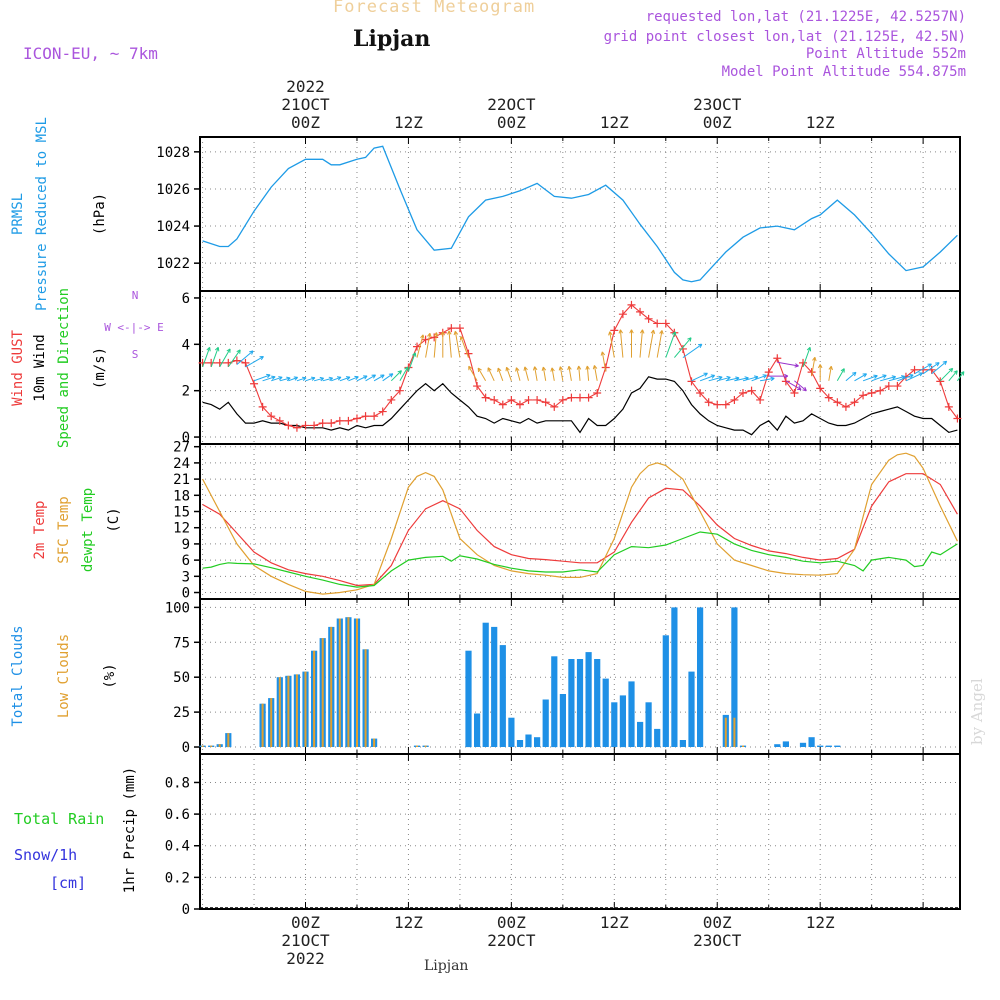 The height and width of the screenshot is (1000, 1000). I want to click on y-tick-label: 0, so click(186, 594).